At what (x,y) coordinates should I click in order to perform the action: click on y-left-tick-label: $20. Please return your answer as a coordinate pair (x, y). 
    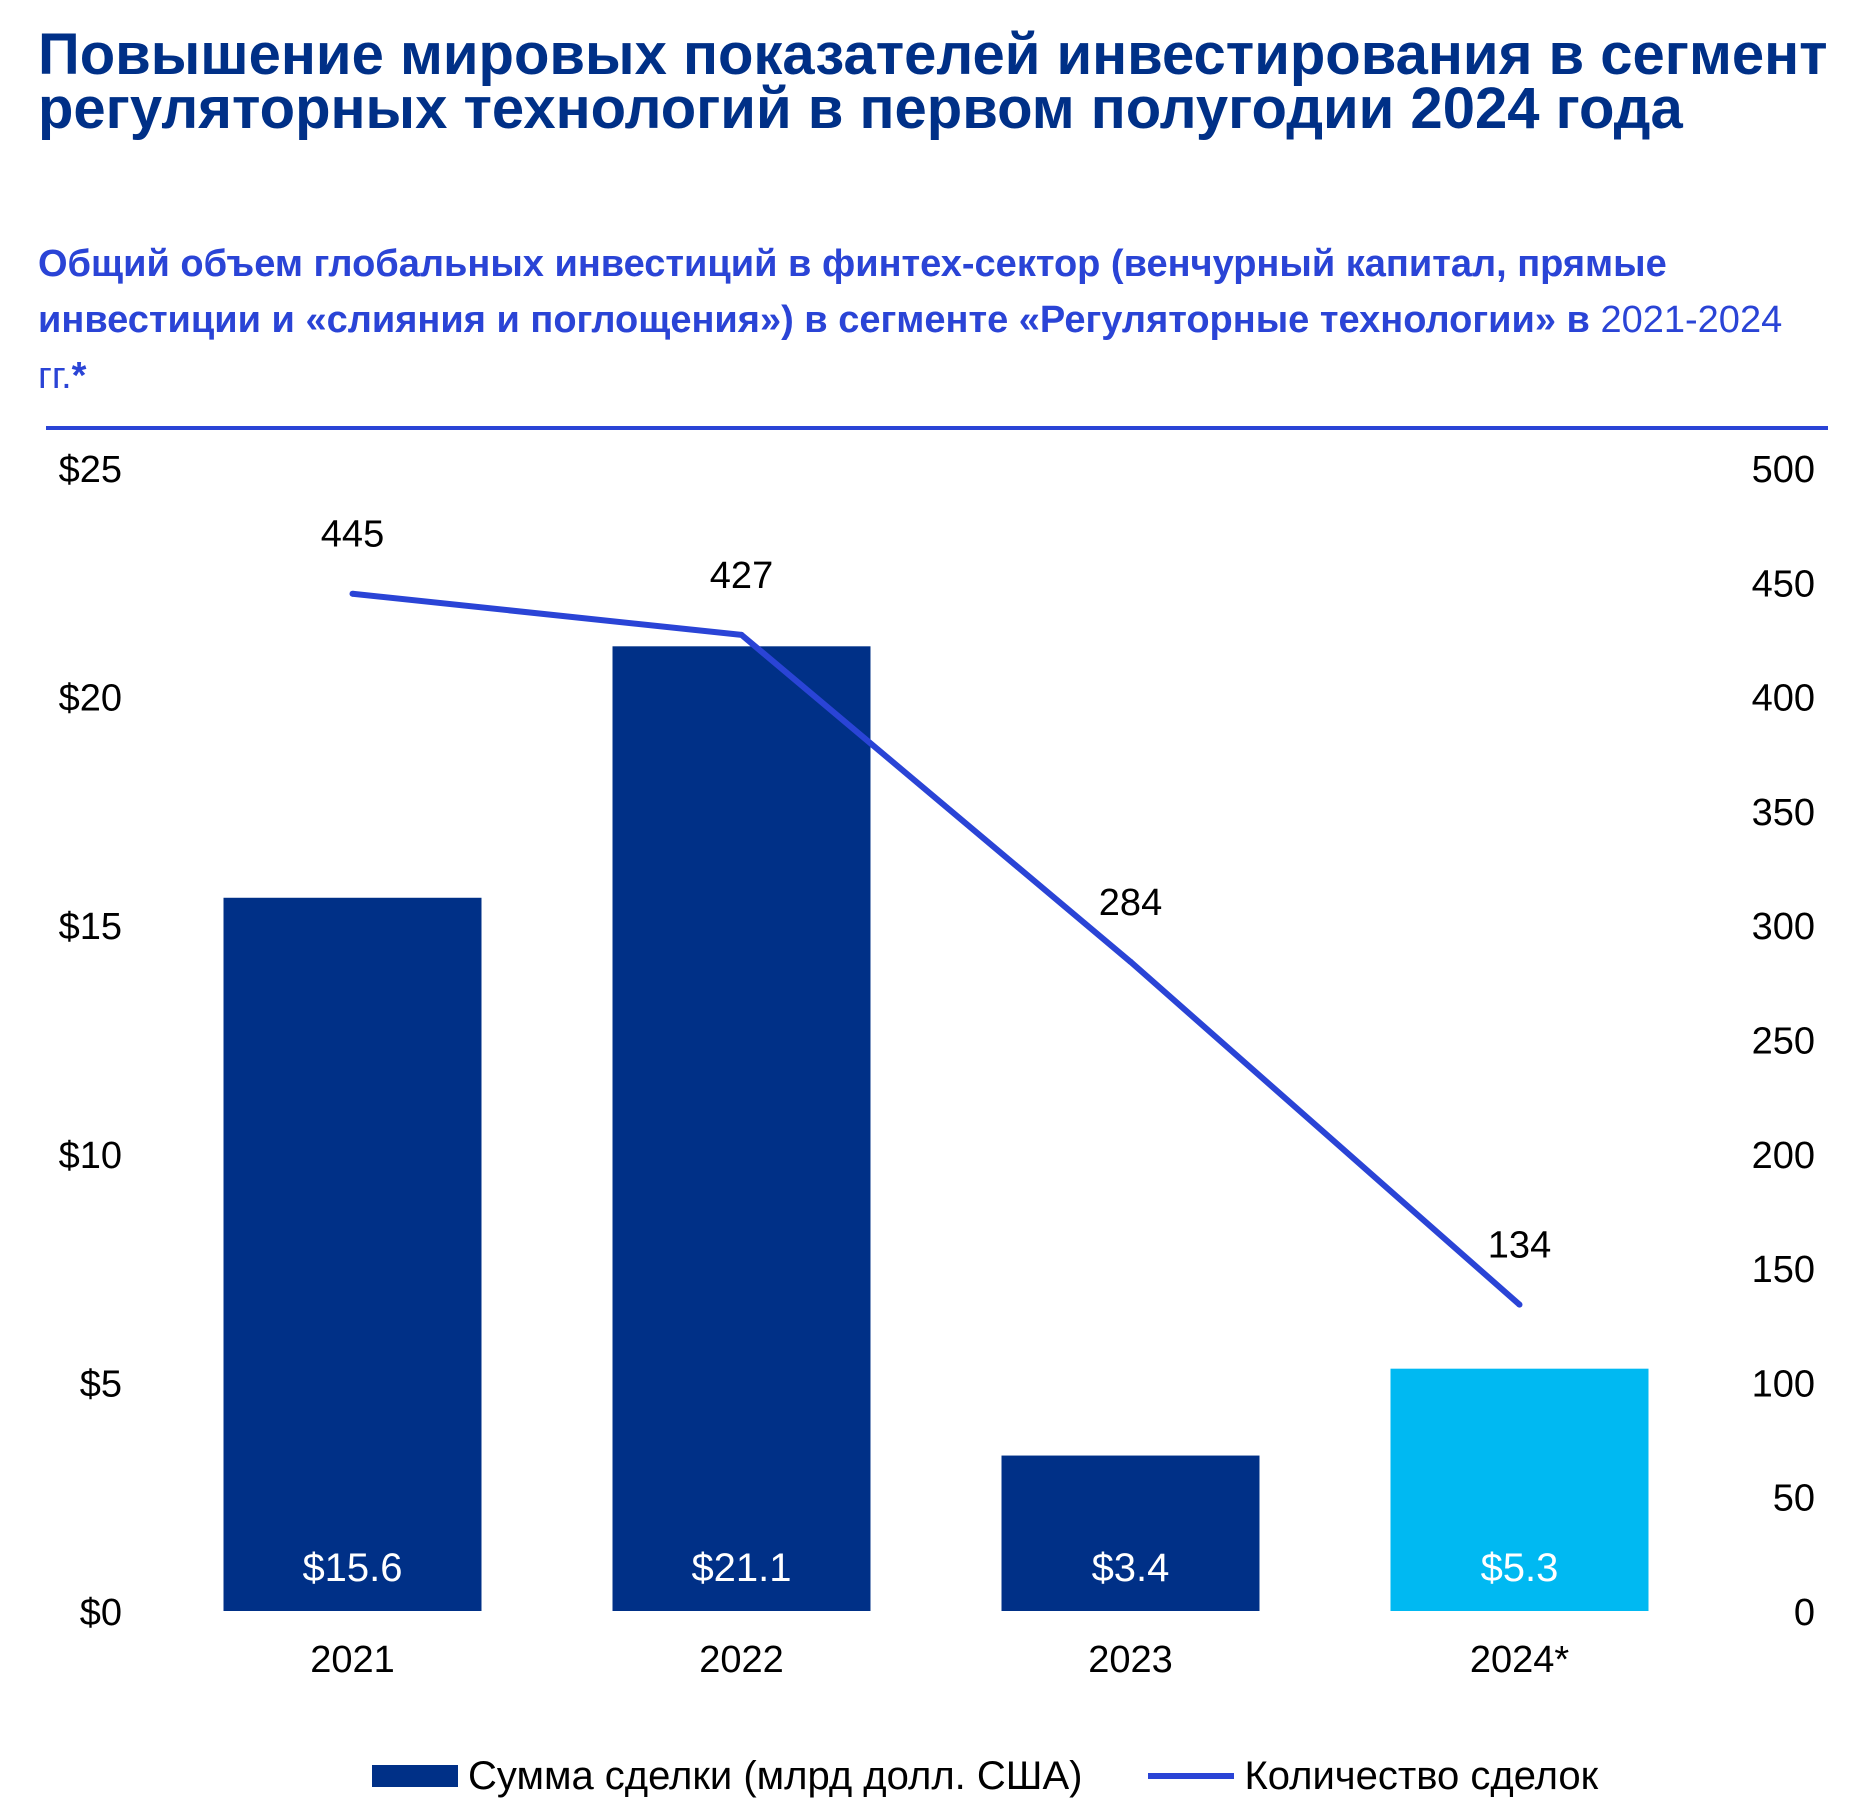
    Looking at the image, I should click on (90, 699).